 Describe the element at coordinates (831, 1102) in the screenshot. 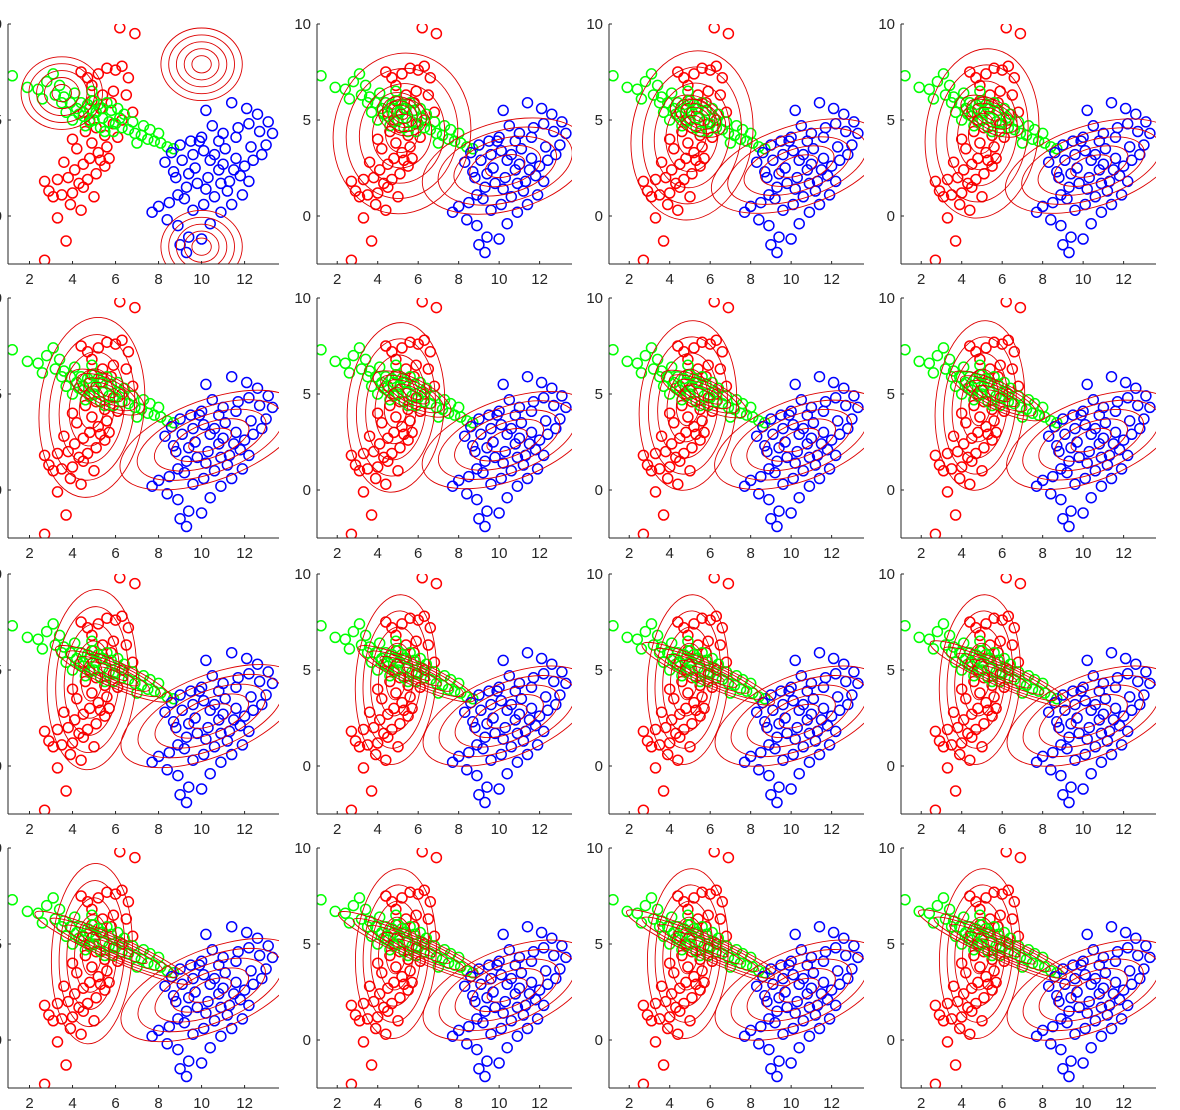

I see `x-tick-label: 12` at that location.